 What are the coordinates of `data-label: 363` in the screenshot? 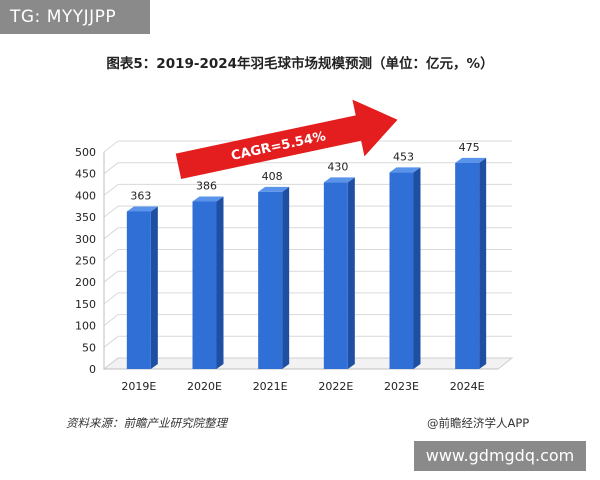 It's located at (140, 195).